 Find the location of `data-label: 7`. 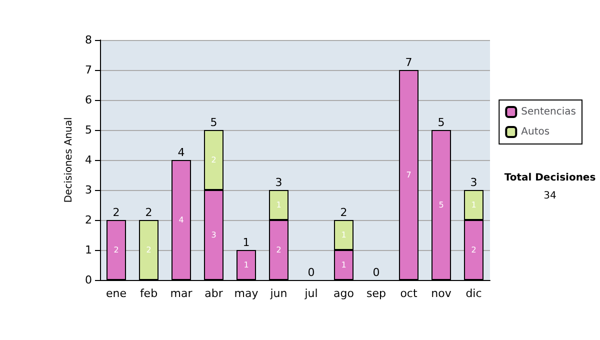

data-label: 7 is located at coordinates (409, 175).